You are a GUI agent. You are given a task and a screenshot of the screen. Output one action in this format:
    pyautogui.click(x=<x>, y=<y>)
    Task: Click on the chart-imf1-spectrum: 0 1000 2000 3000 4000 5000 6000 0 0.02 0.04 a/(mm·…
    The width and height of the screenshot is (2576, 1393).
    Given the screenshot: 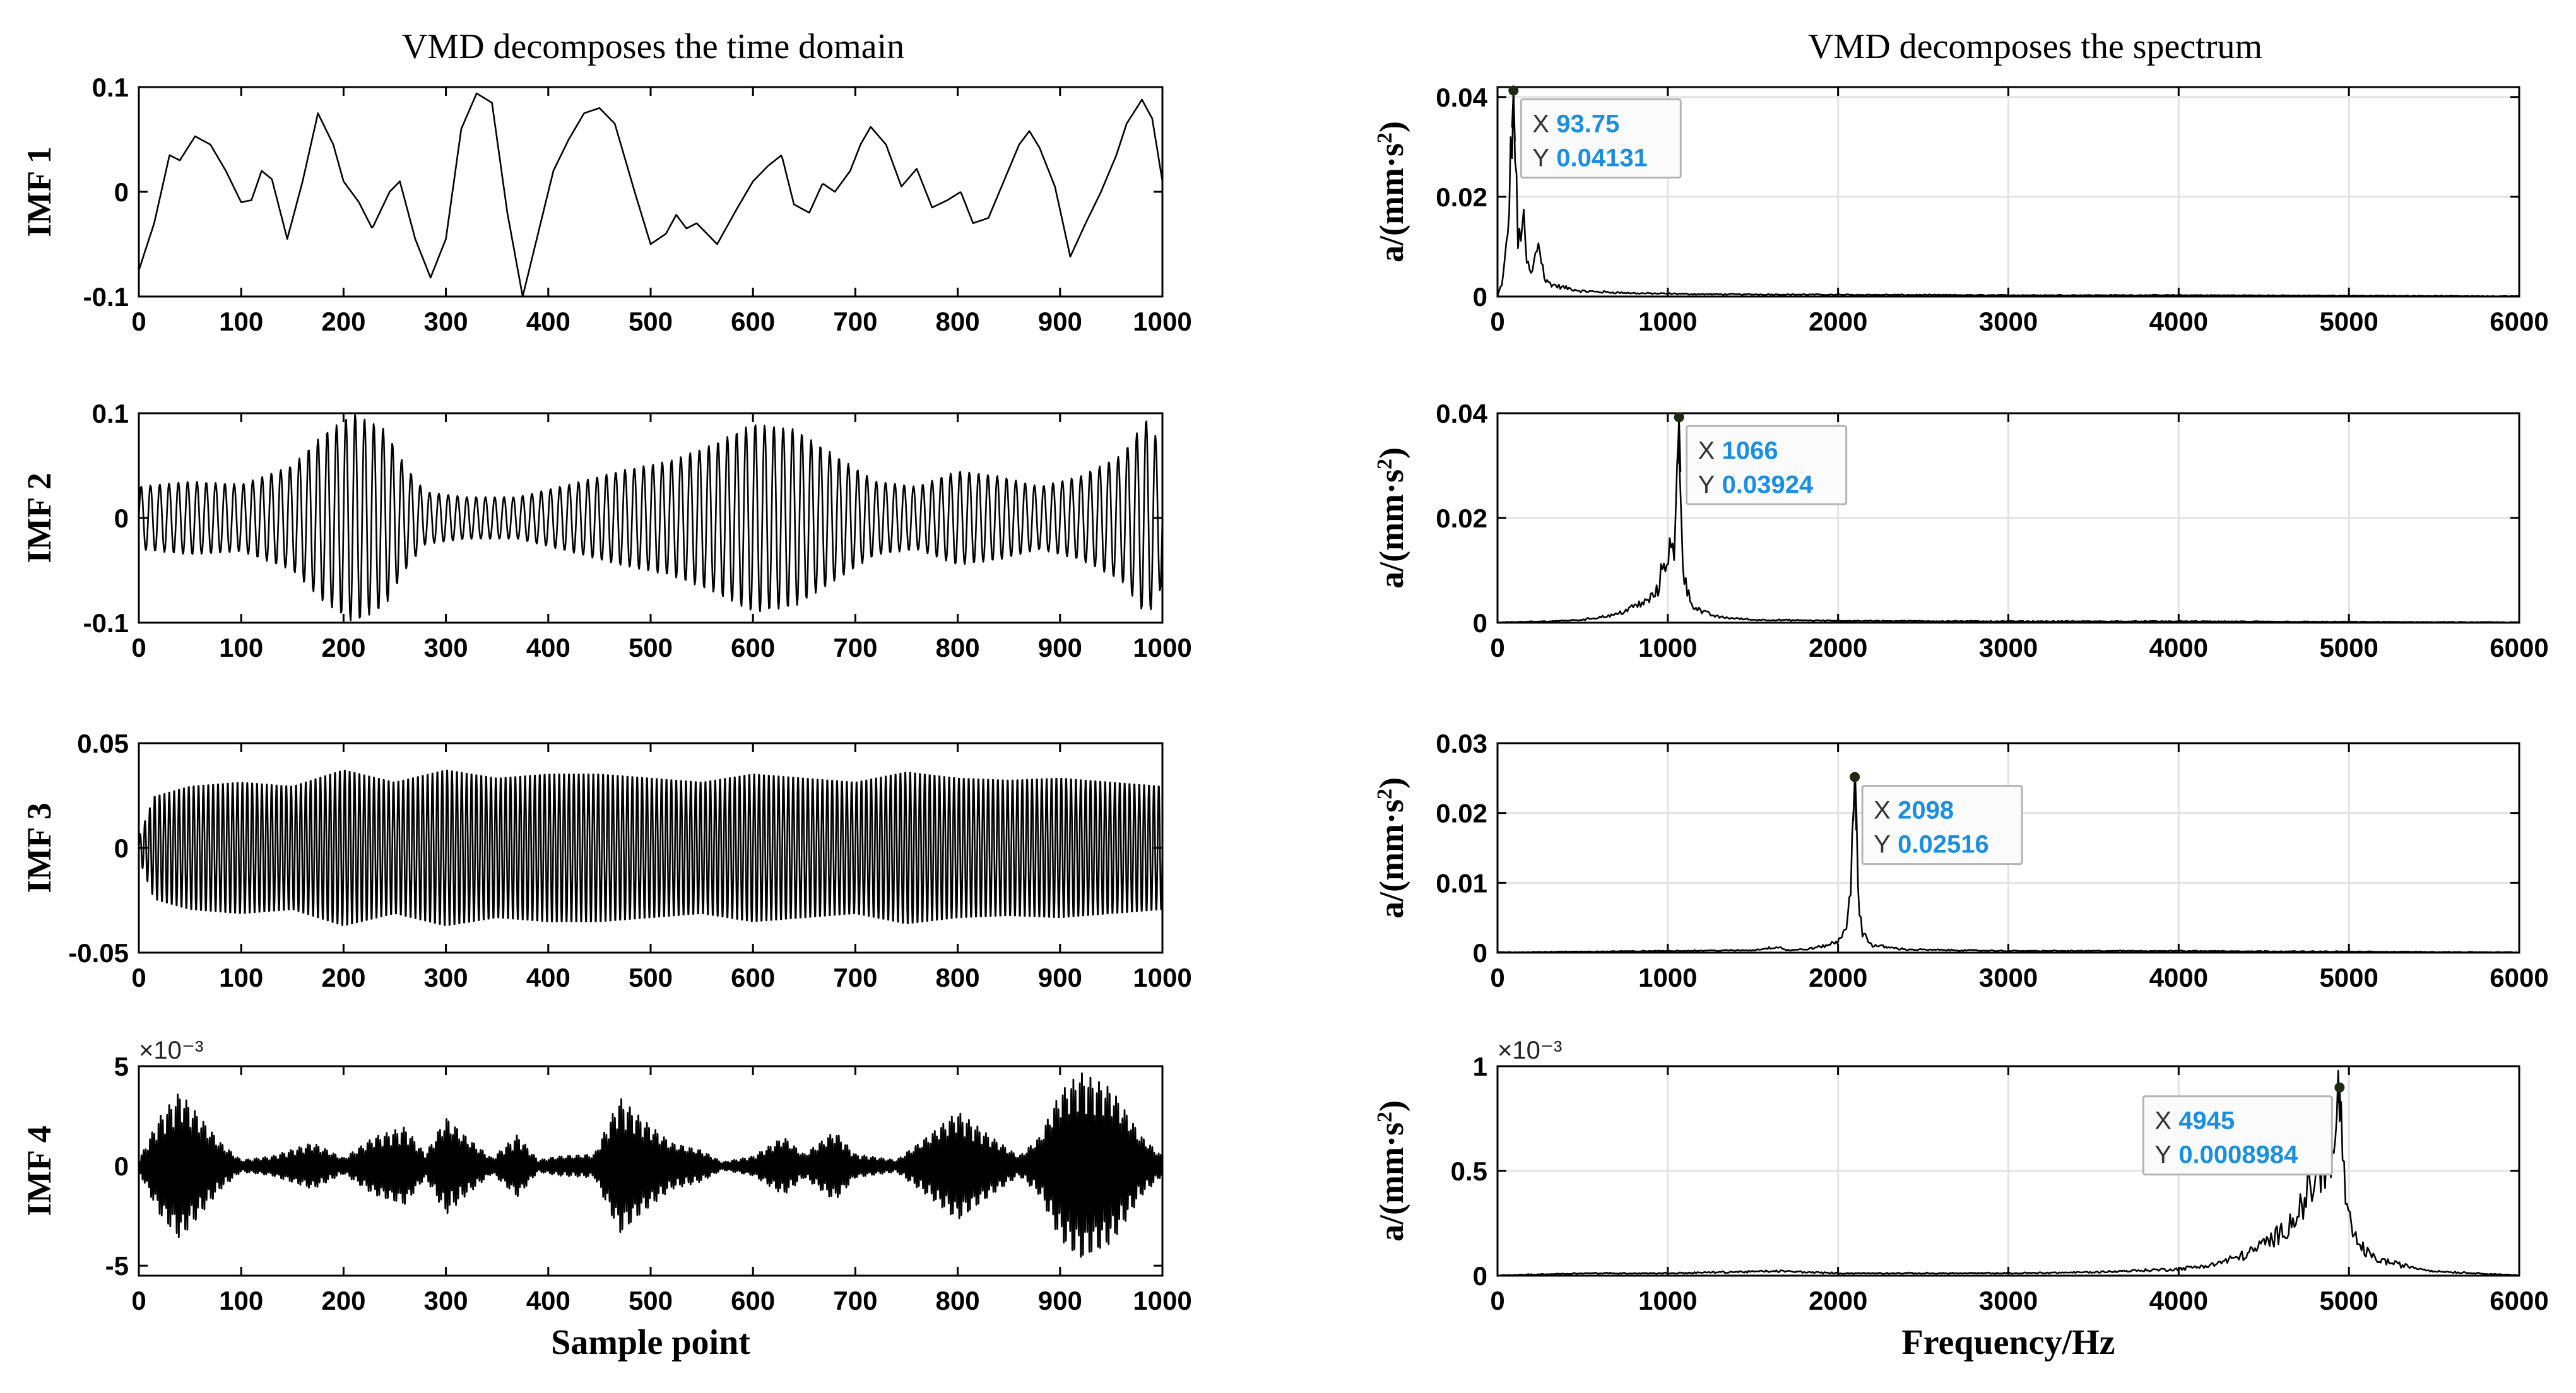 What is the action you would take?
    pyautogui.click(x=1961, y=209)
    